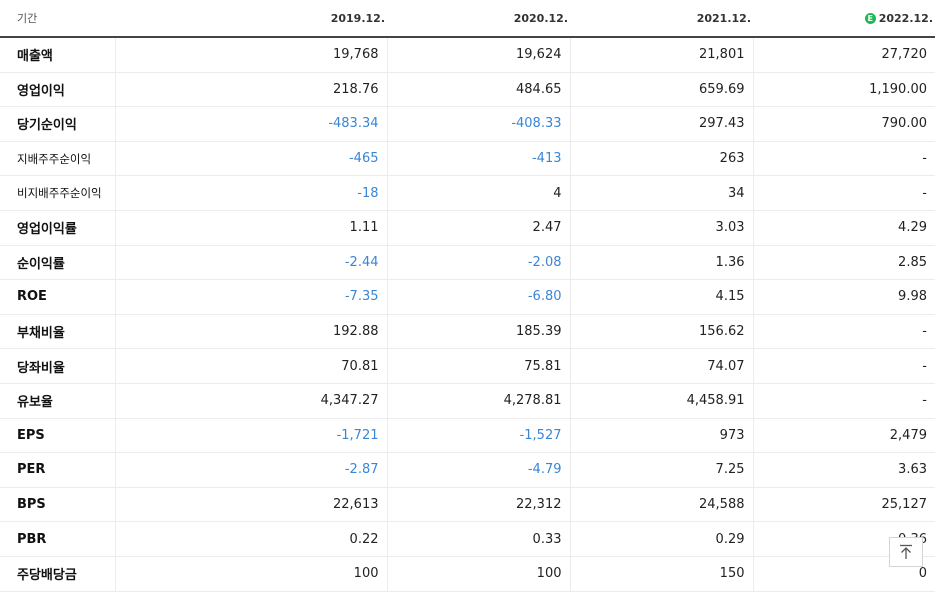 The width and height of the screenshot is (935, 592). Describe the element at coordinates (843, 263) in the screenshot. I see `table-cell: 2.85` at that location.